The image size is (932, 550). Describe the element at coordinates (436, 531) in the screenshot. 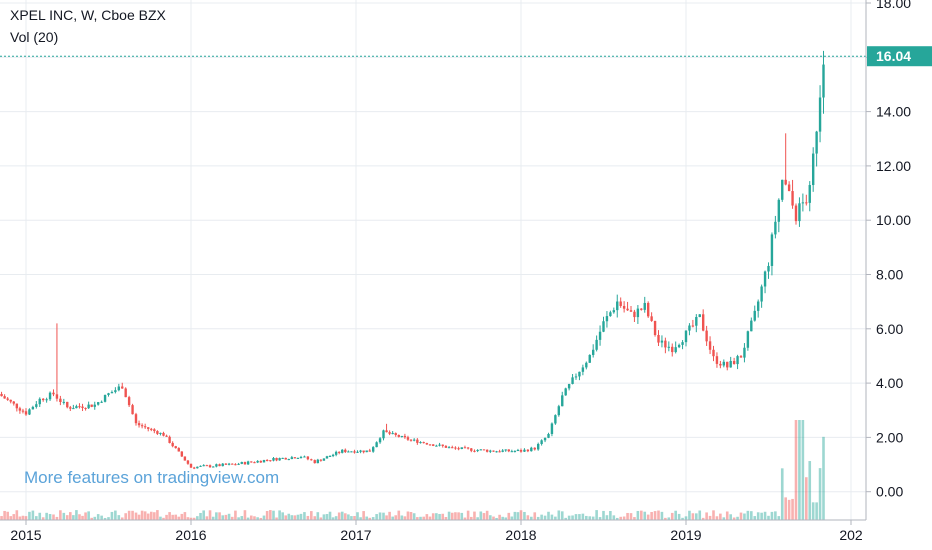

I see `time-axis: 2015 2016 2017 2018 2019 202` at that location.